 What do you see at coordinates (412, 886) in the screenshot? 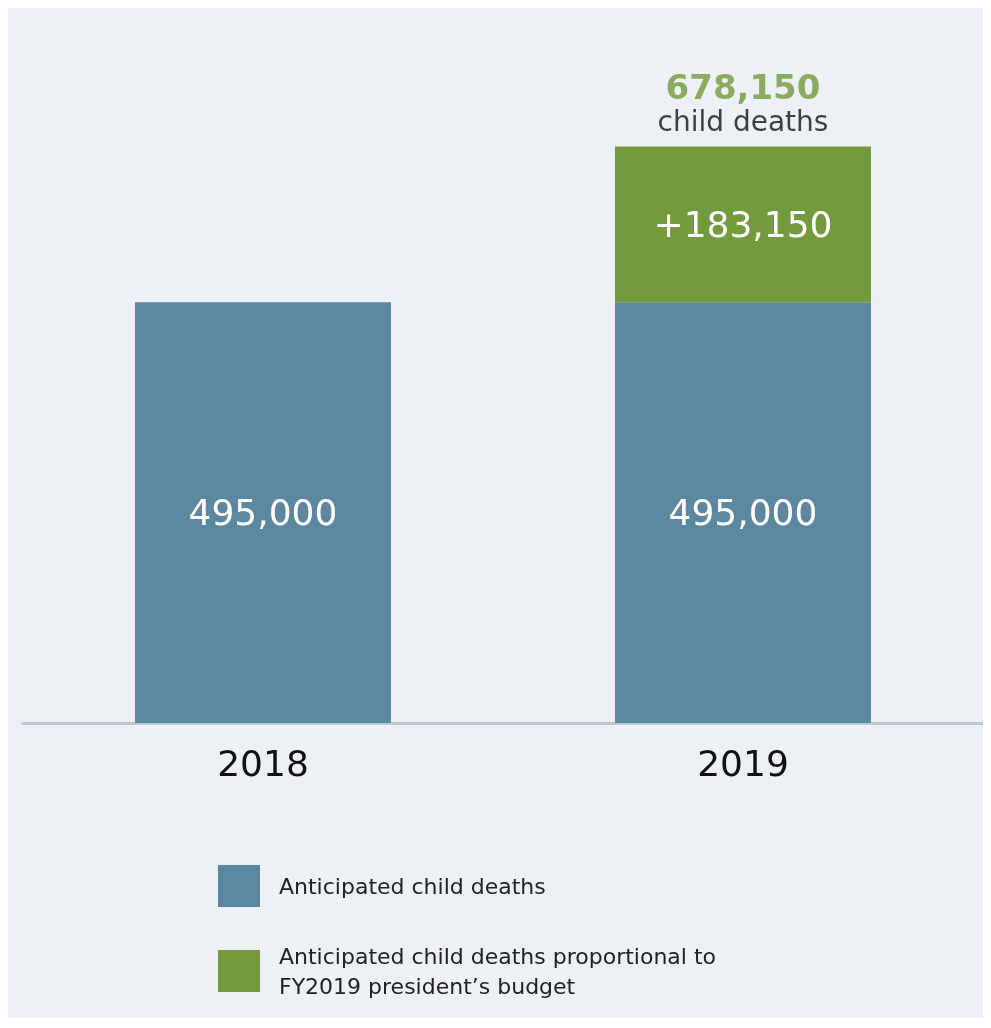
I see `legend-label: Anticipated child deaths` at bounding box center [412, 886].